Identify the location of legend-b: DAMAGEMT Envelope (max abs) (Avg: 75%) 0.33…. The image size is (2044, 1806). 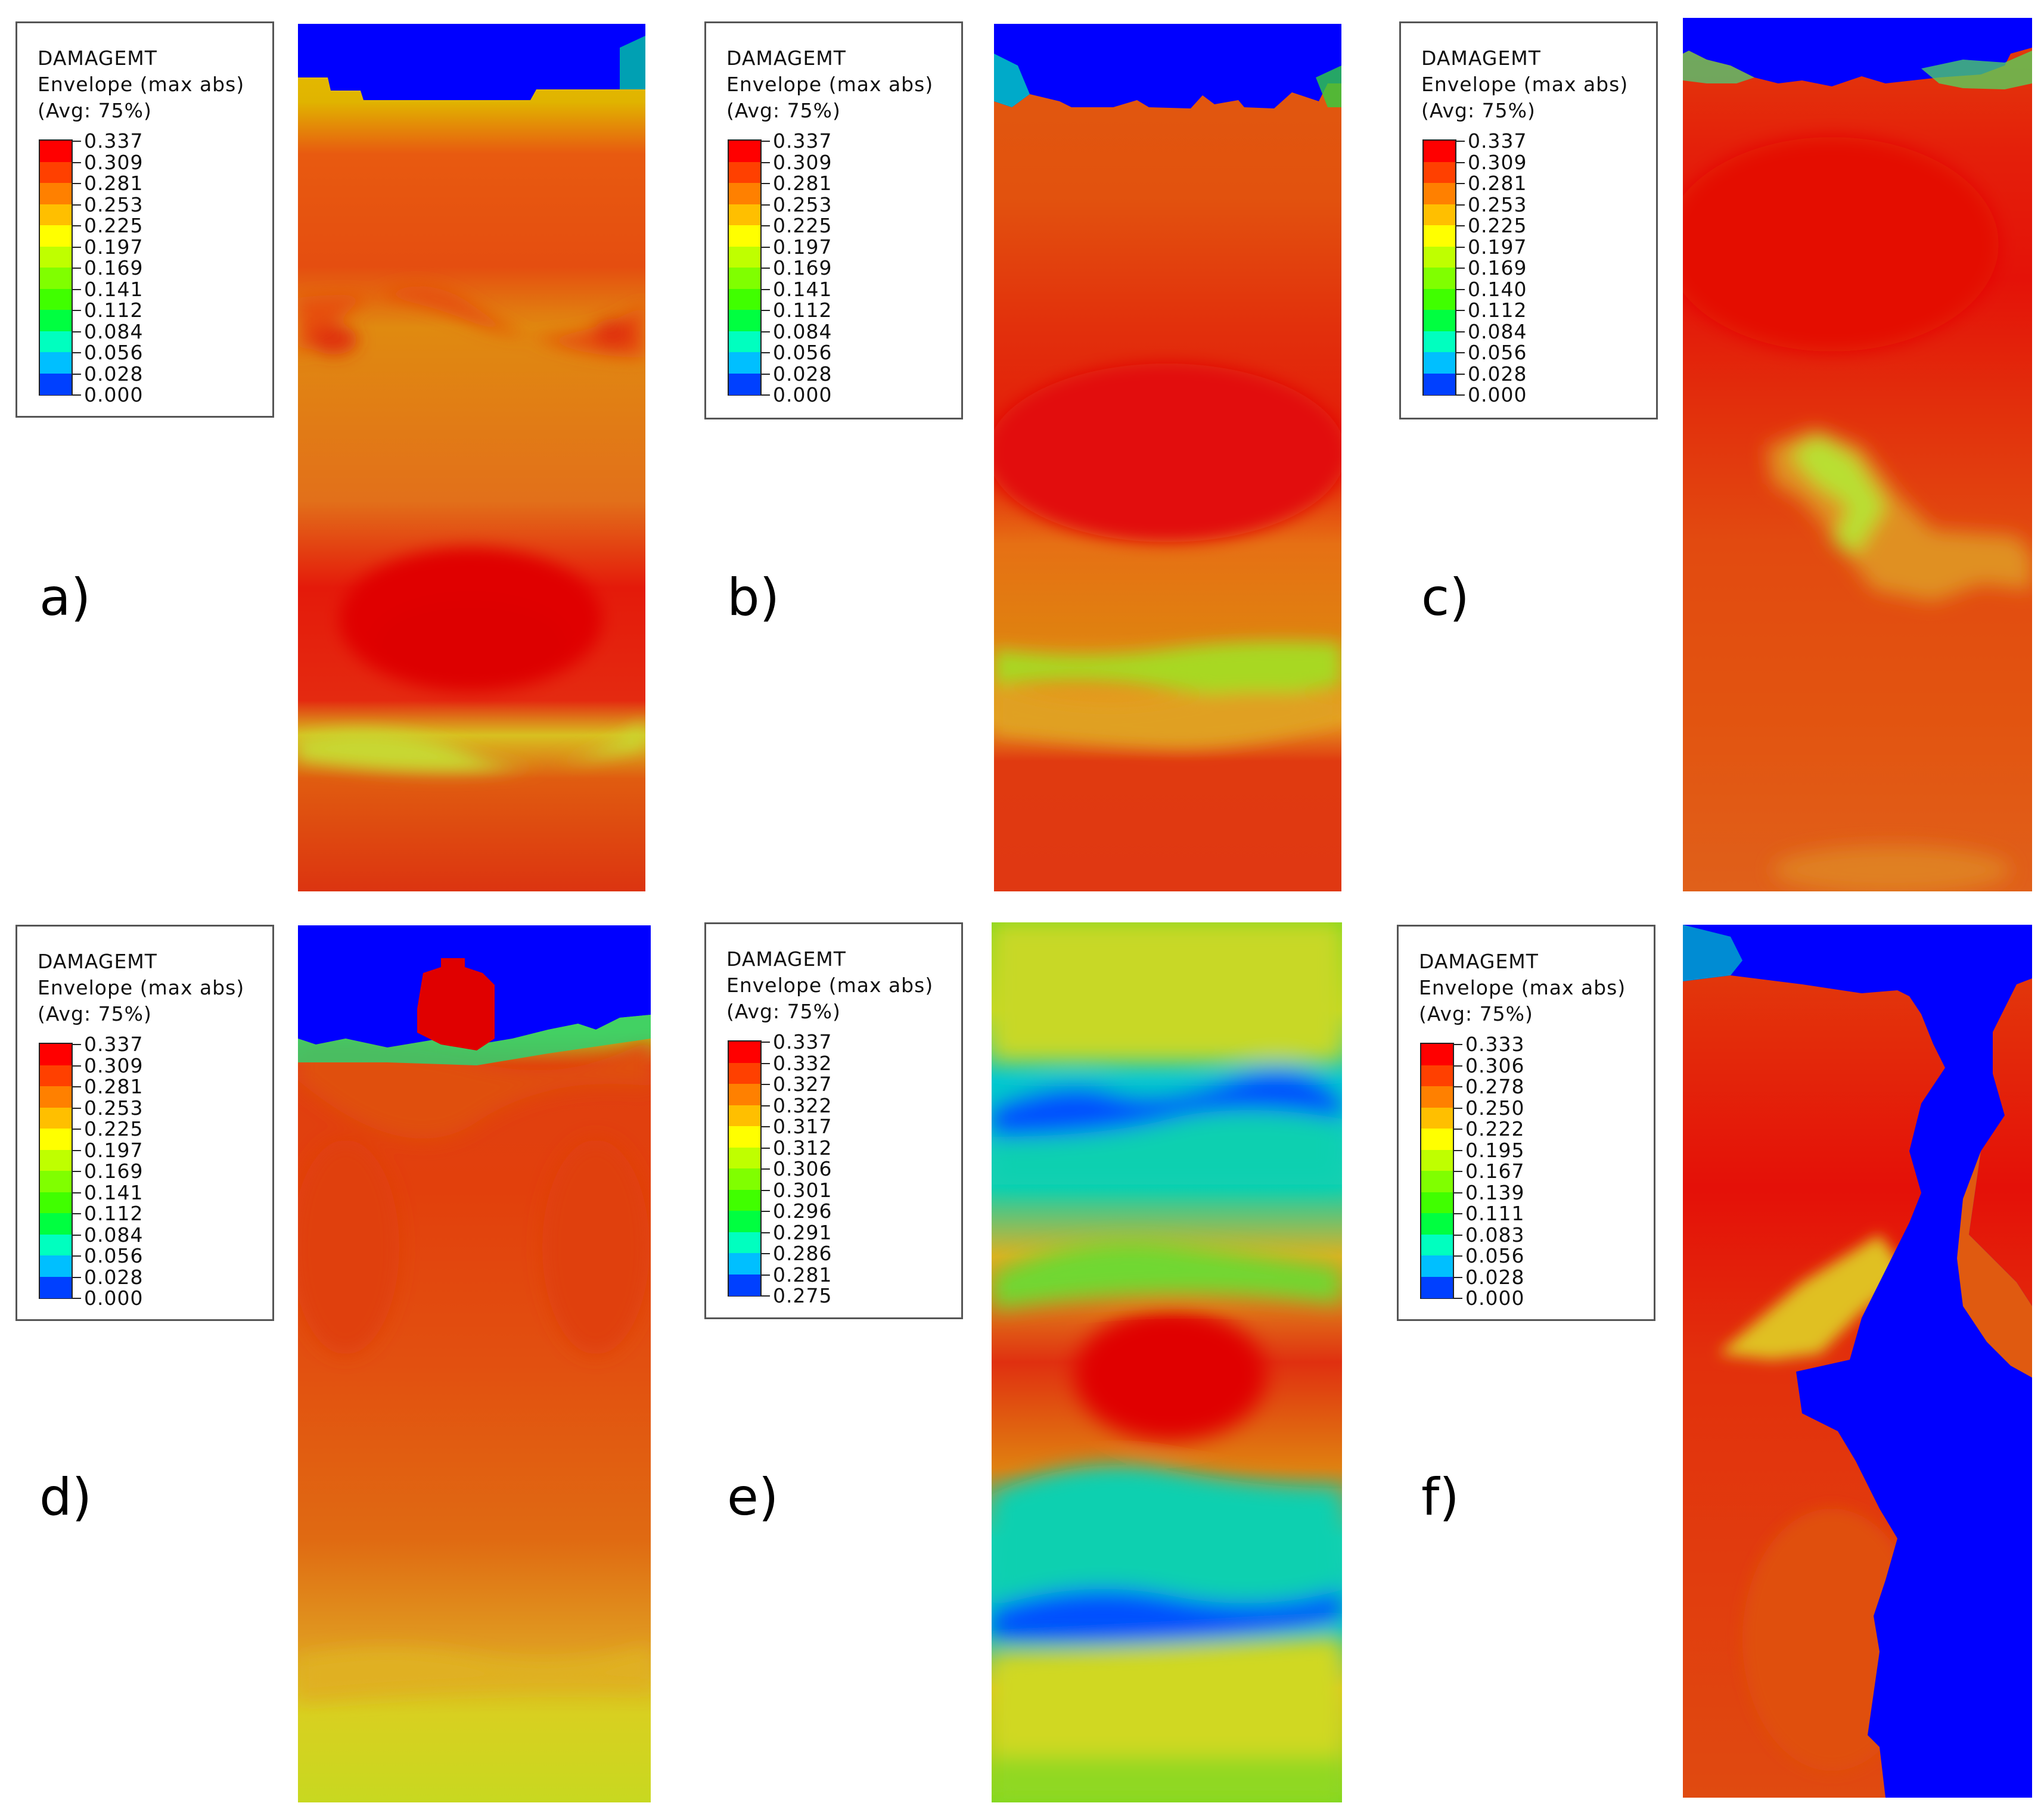
(834, 220).